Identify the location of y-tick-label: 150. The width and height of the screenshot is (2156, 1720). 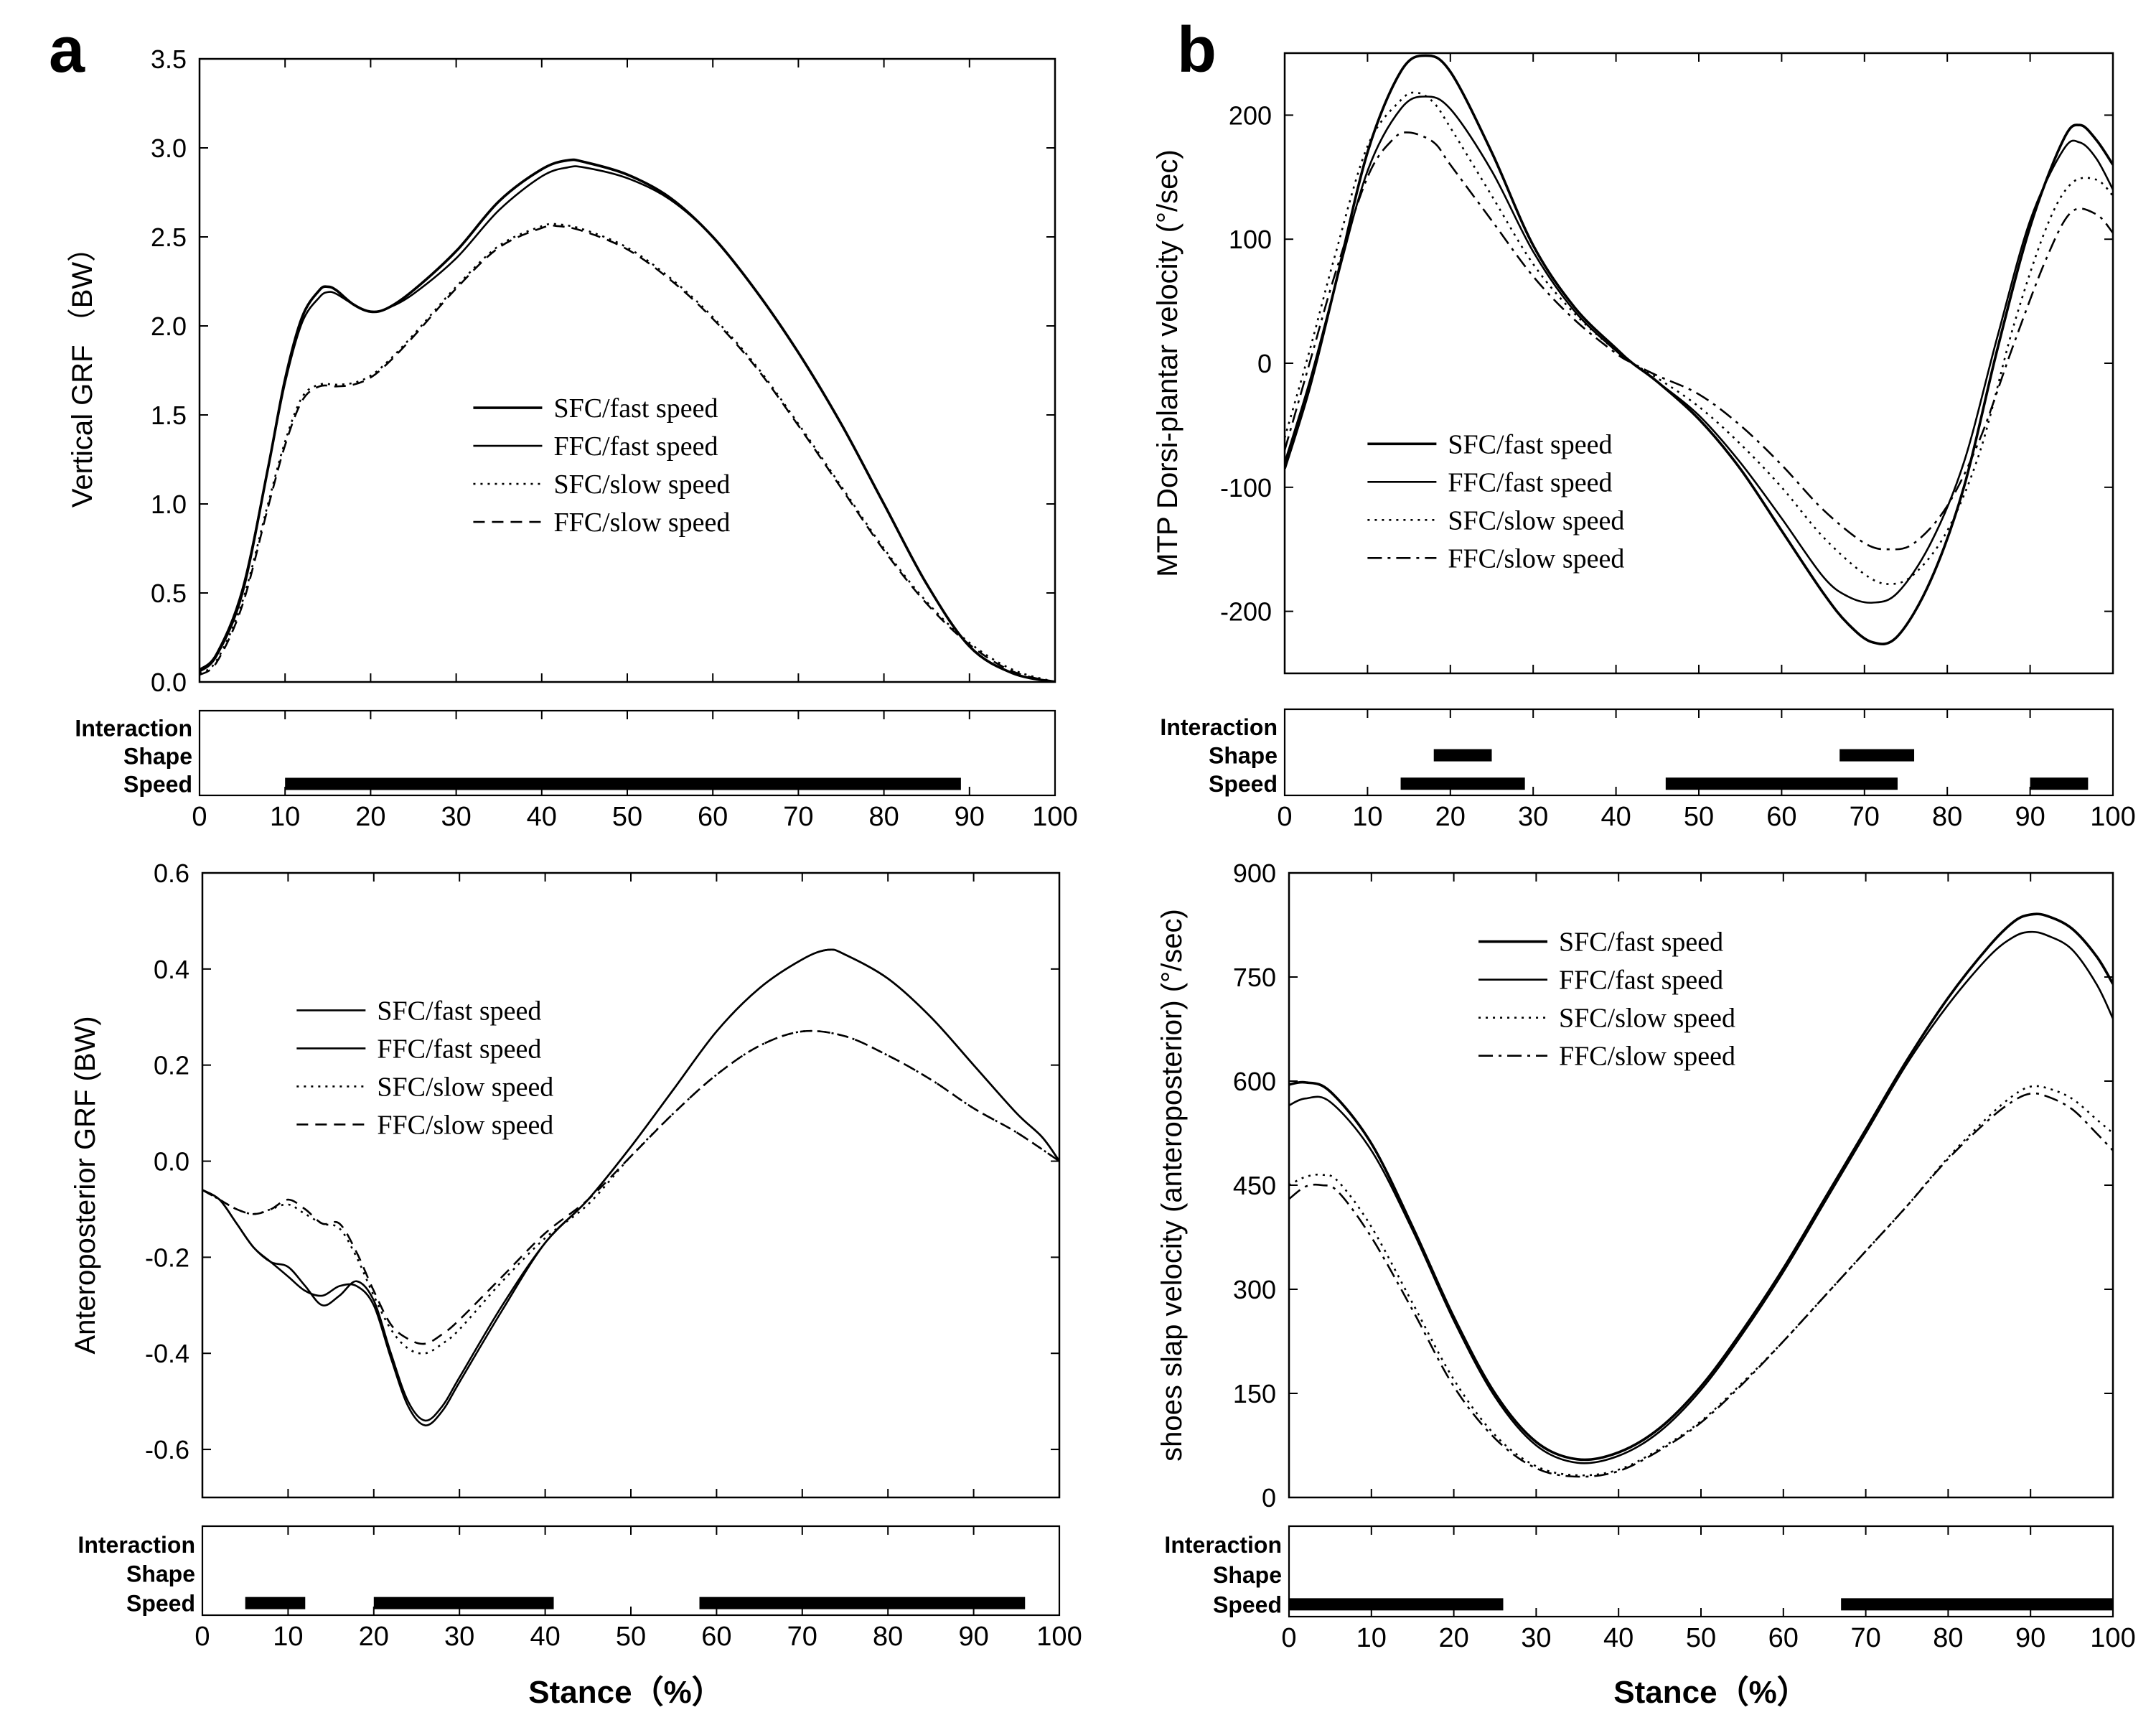
(1254, 1393).